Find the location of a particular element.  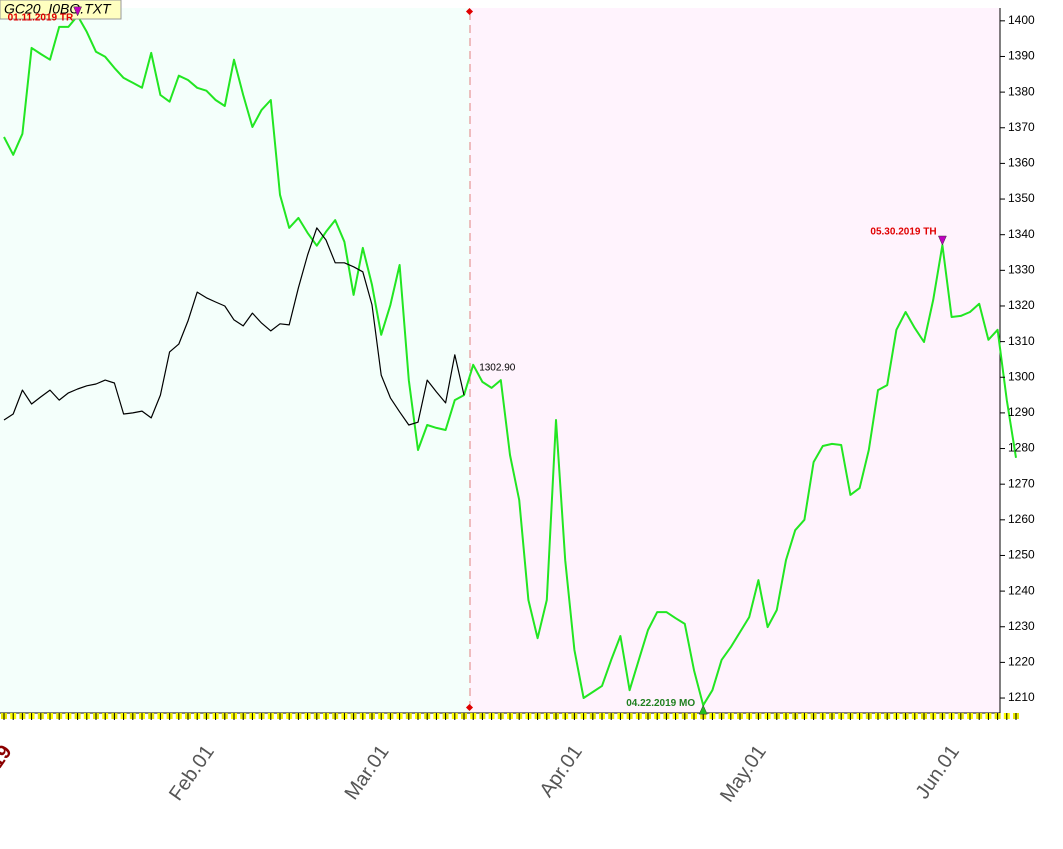

y-tick-label: 1320 is located at coordinates (1021, 305).